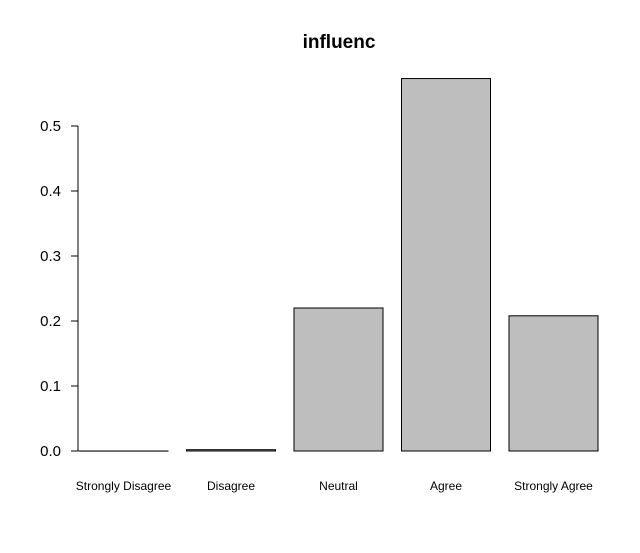 Image resolution: width=640 pixels, height=553 pixels. I want to click on x-tick-label: Agree, so click(446, 486).